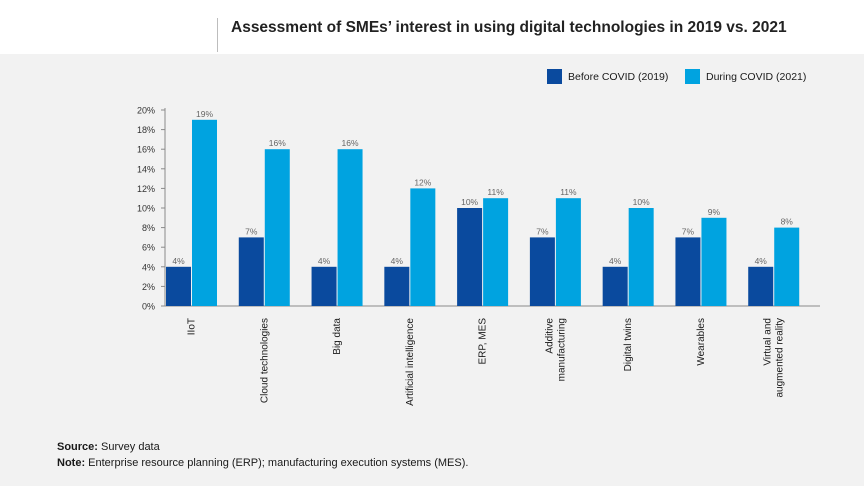 The image size is (864, 486). What do you see at coordinates (714, 212) in the screenshot?
I see `value-label-2021: 9%` at bounding box center [714, 212].